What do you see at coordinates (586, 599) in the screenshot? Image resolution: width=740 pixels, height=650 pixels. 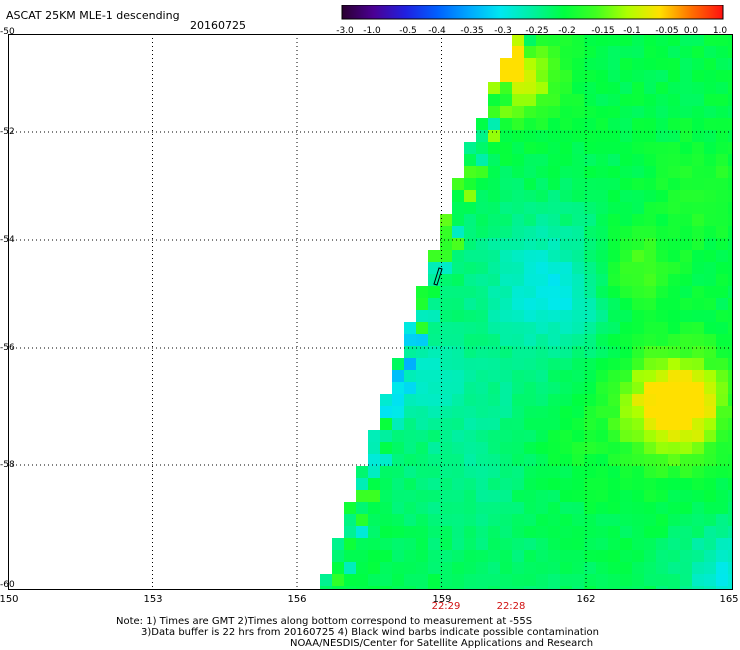 I see `lon-label: 162` at bounding box center [586, 599].